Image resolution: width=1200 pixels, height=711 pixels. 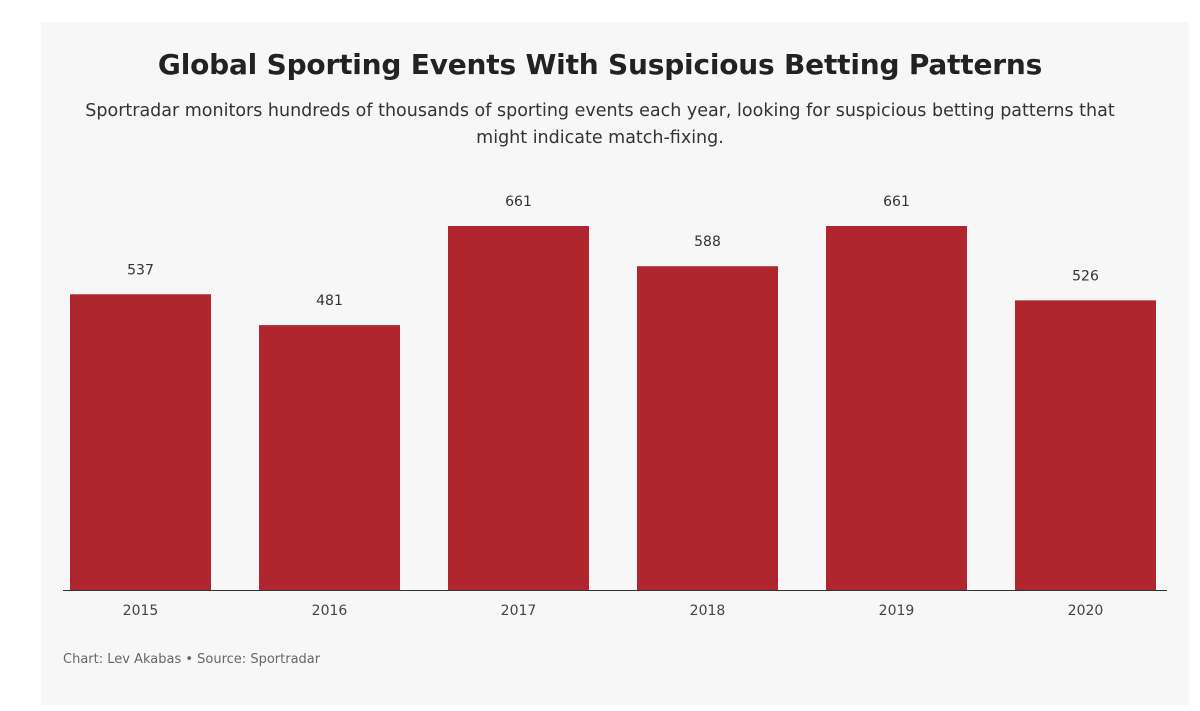 I want to click on x-tick-label-2018: 2018, so click(x=708, y=611).